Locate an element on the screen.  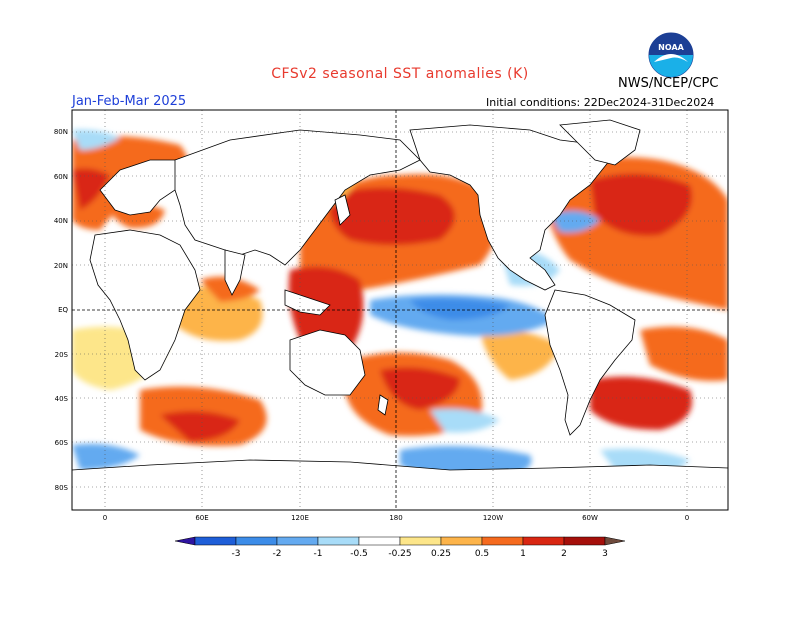
logo-text: NOAA is located at coordinates (671, 47).